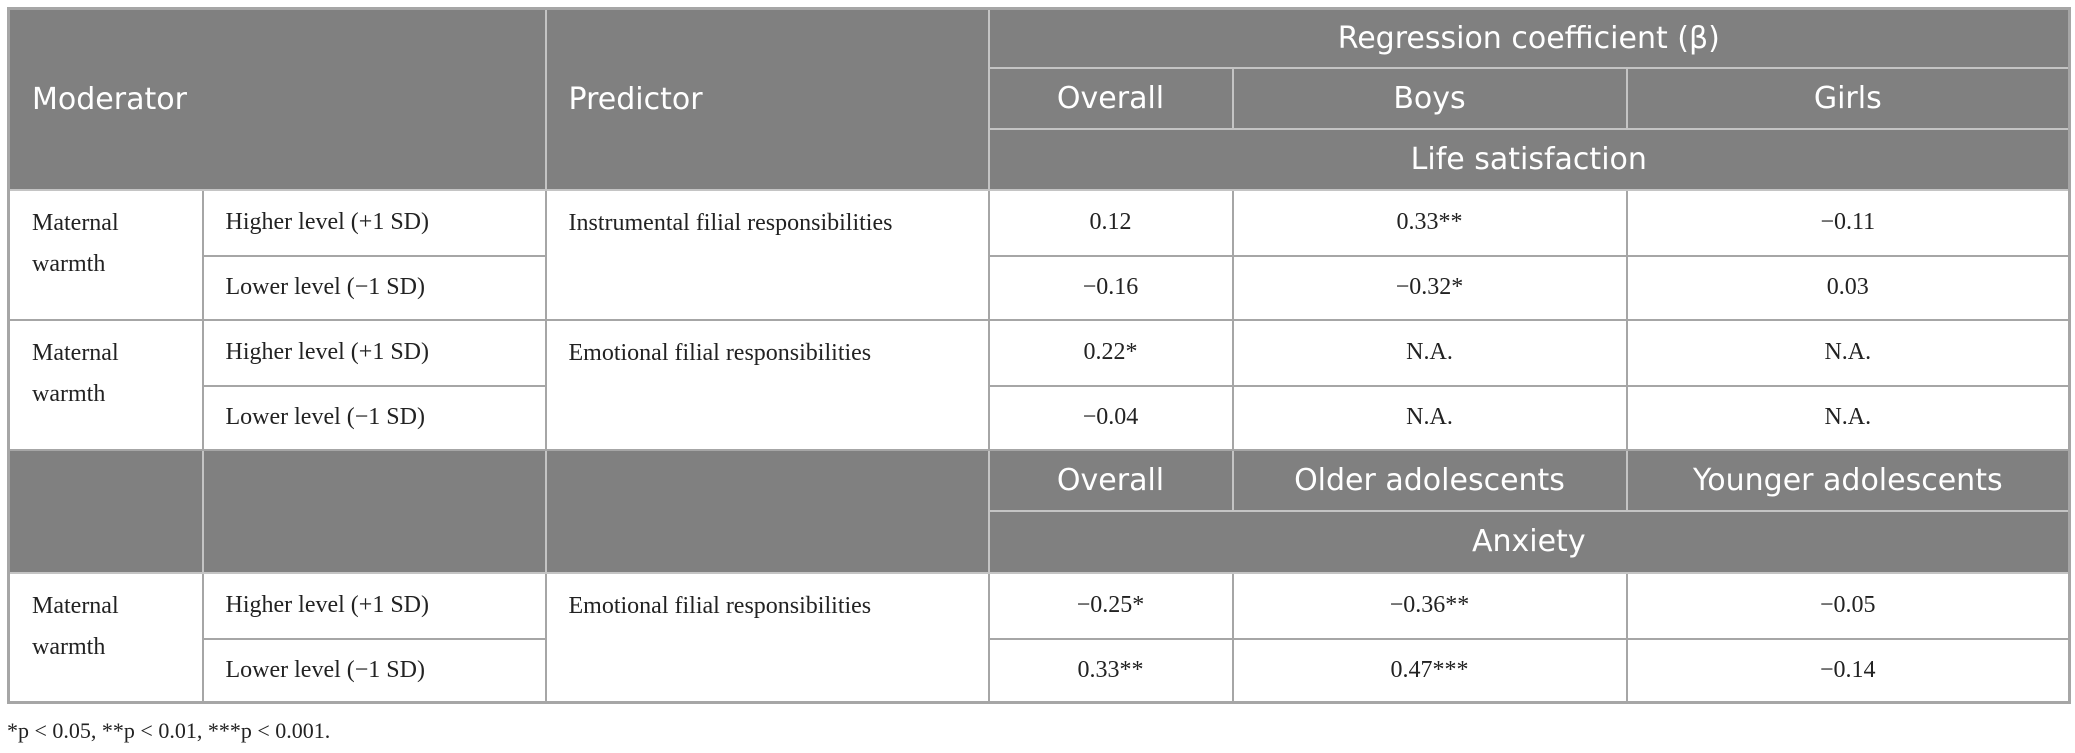 This screenshot has height=753, width=2075. I want to click on coefficient-cell: −0.25*, so click(1110, 605).